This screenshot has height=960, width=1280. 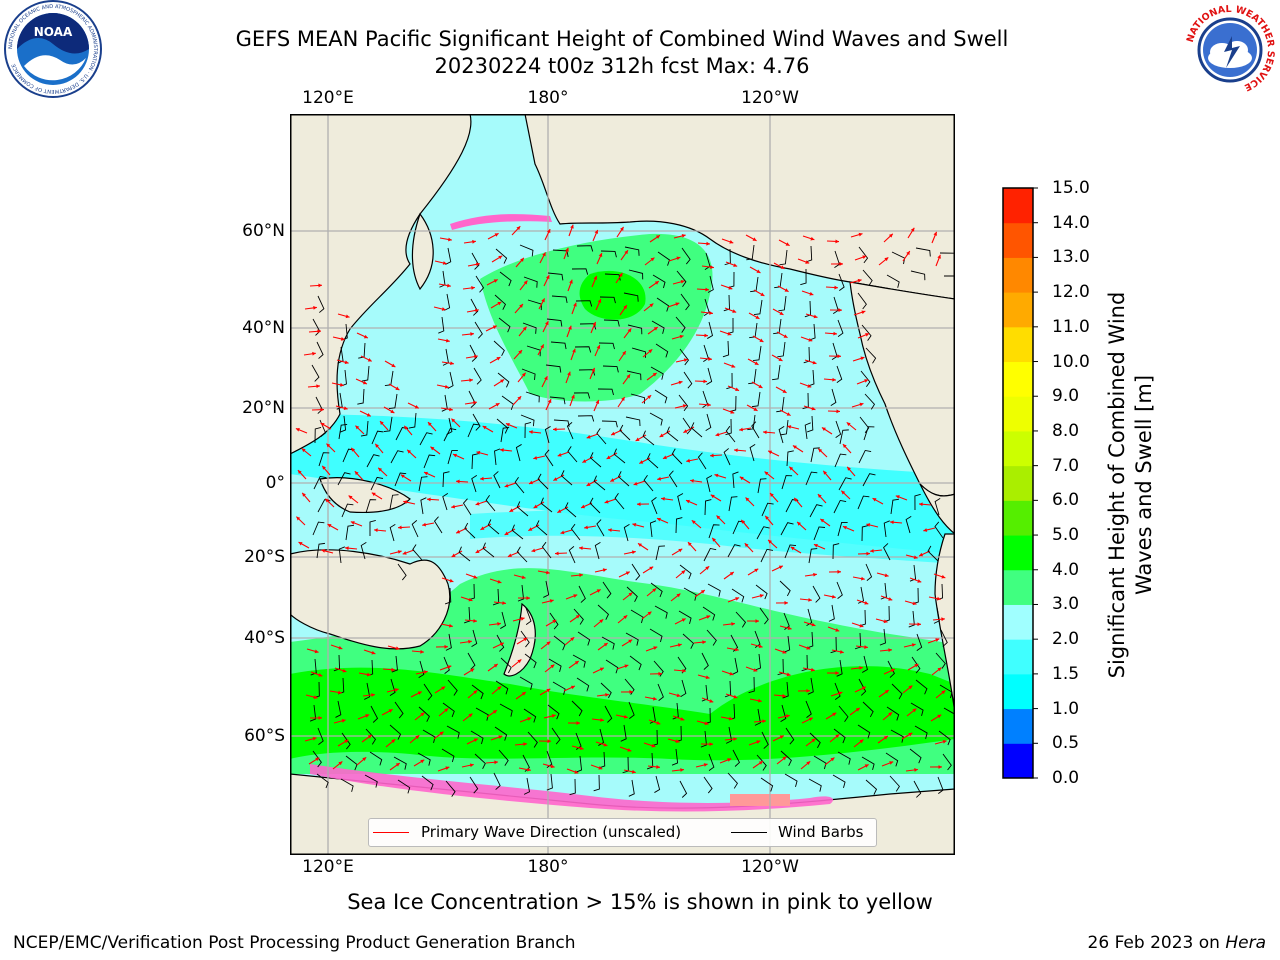 What do you see at coordinates (1066, 743) in the screenshot?
I see `colorbar-tick-label: 0.5` at bounding box center [1066, 743].